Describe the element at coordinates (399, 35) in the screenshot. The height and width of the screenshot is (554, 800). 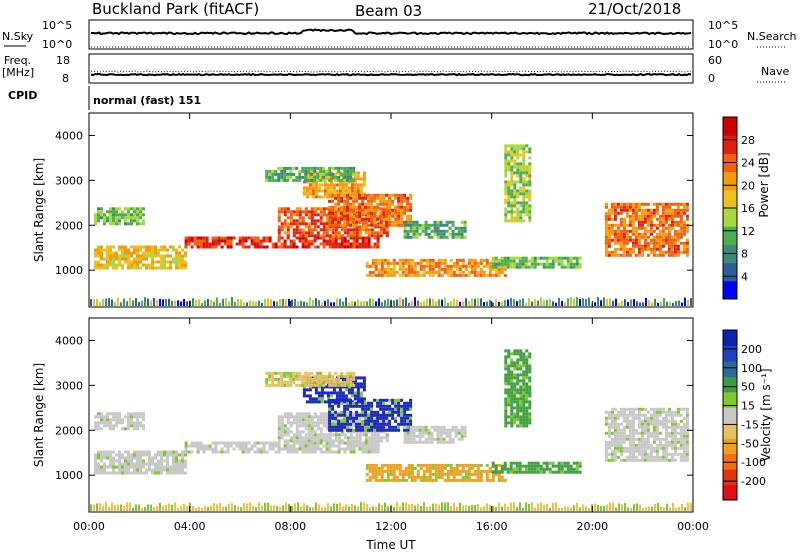
I see `noise-panel: N.Sky 10^5 10^0 10^5 10^0 N.Search` at that location.